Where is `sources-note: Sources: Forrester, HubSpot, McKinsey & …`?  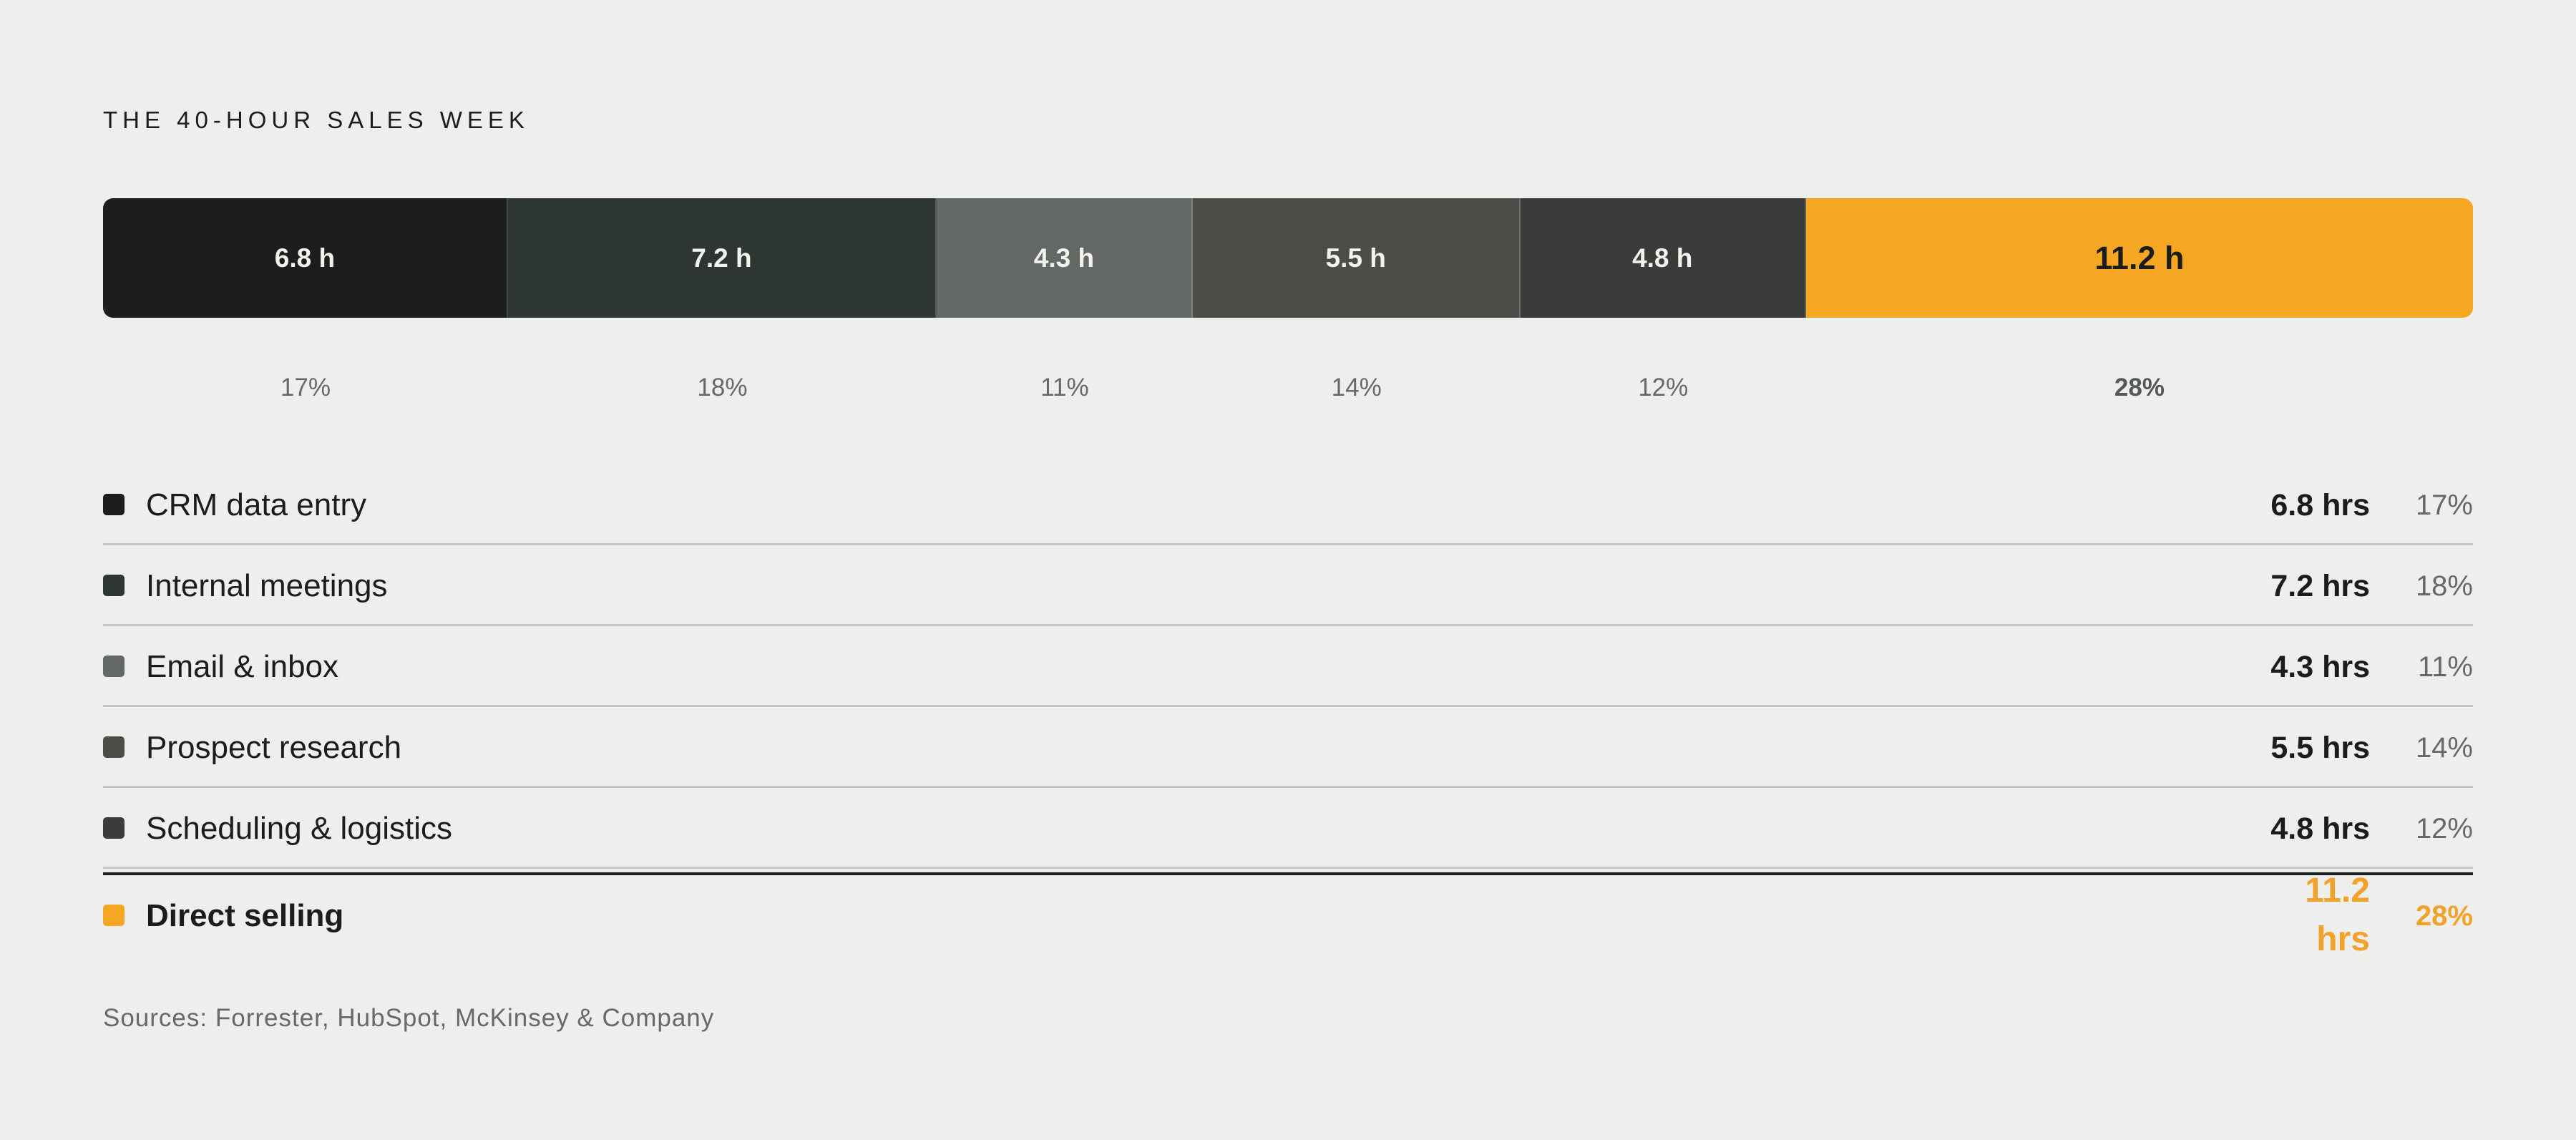
sources-note: Sources: Forrester, HubSpot, McKinsey & … is located at coordinates (409, 1018).